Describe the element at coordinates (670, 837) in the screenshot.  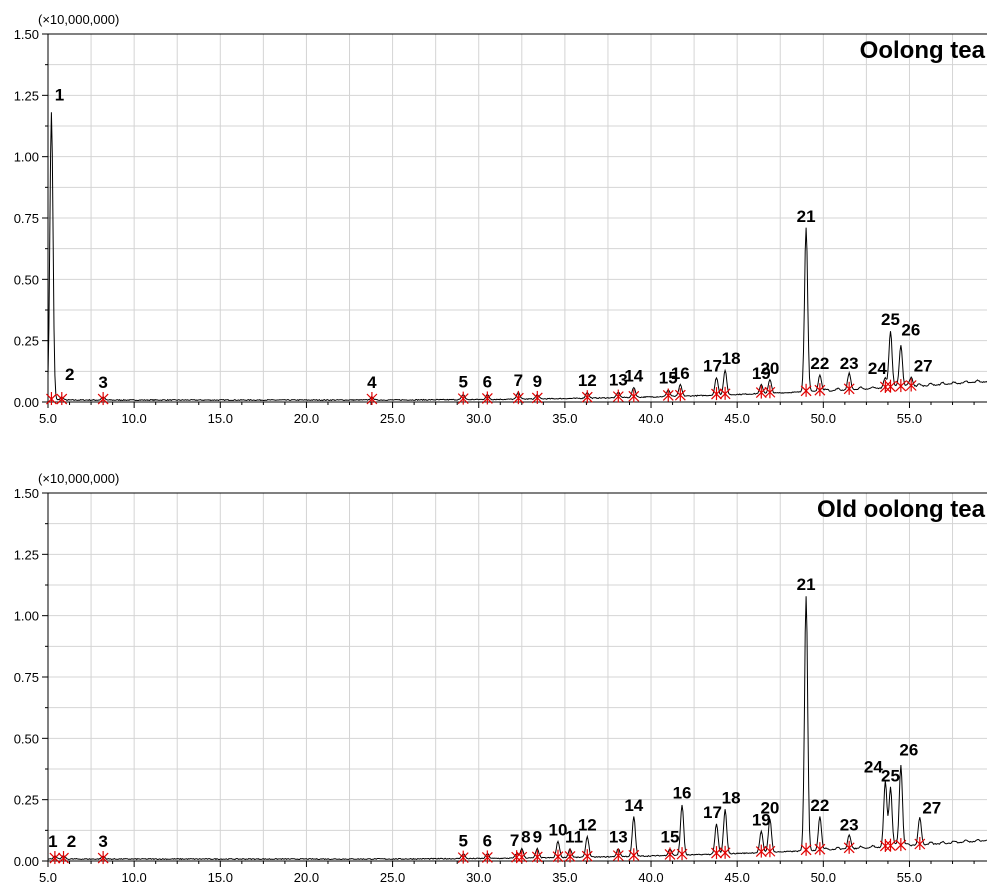
I see `peak-label: 15` at that location.